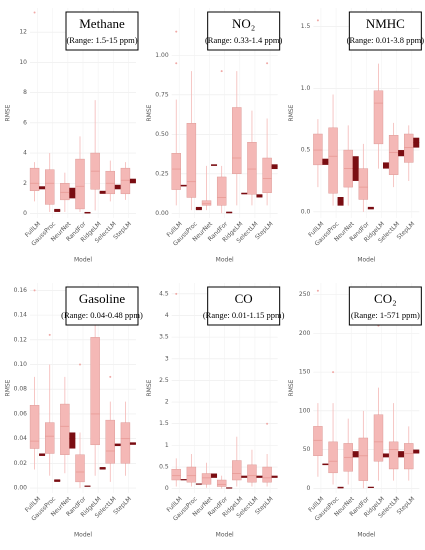  I want to click on y-tick-label: 50, so click(307, 449).